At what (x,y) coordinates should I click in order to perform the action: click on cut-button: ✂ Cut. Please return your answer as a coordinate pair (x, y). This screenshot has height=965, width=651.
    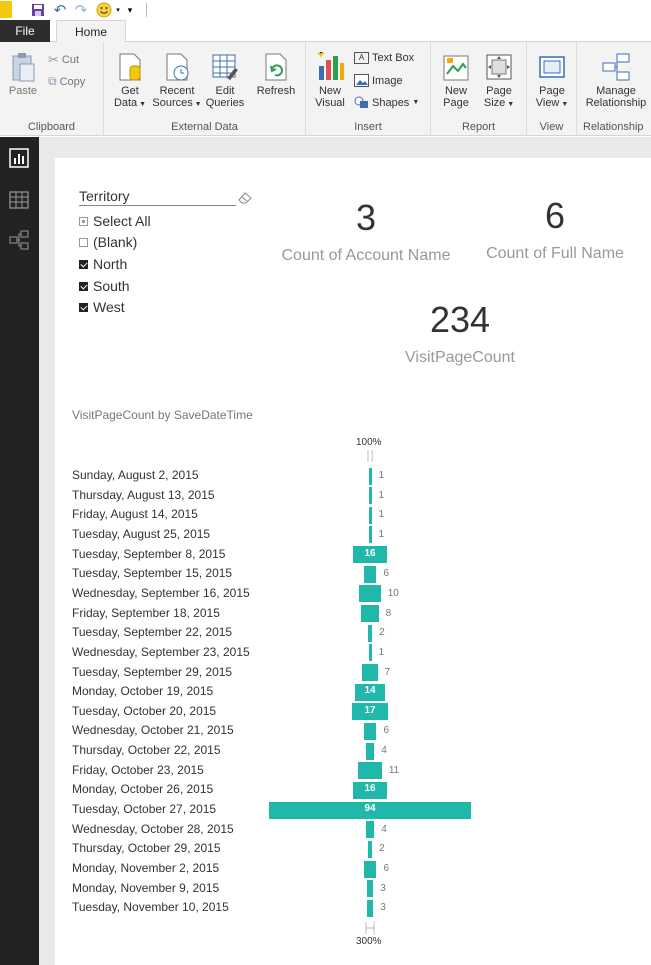
    Looking at the image, I should click on (63, 60).